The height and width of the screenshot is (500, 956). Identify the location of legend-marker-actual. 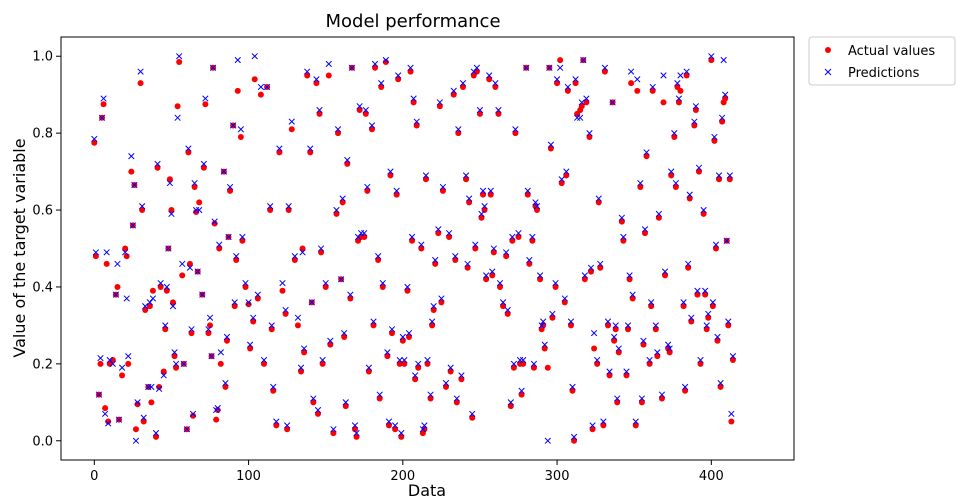
(828, 50).